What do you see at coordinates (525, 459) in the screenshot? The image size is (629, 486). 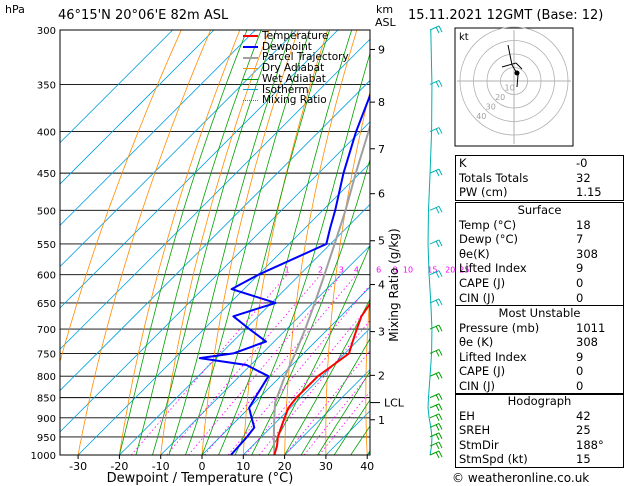 I see `hodo-row: StmSpd (kt) 15` at bounding box center [525, 459].